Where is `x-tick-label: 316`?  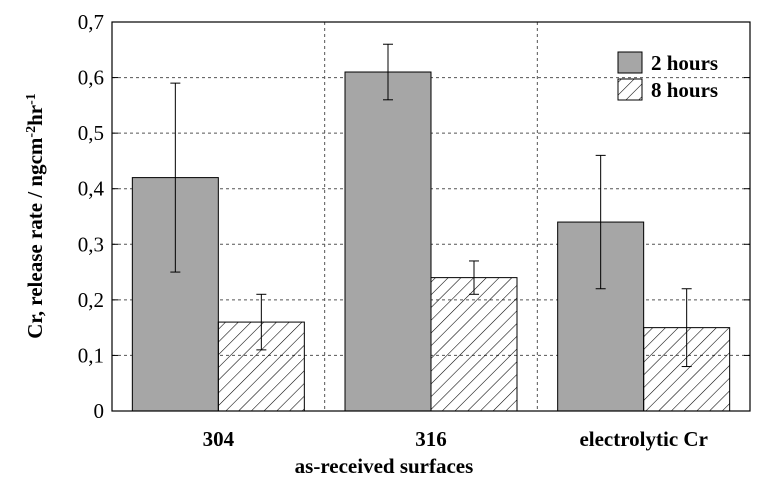 x-tick-label: 316 is located at coordinates (431, 439).